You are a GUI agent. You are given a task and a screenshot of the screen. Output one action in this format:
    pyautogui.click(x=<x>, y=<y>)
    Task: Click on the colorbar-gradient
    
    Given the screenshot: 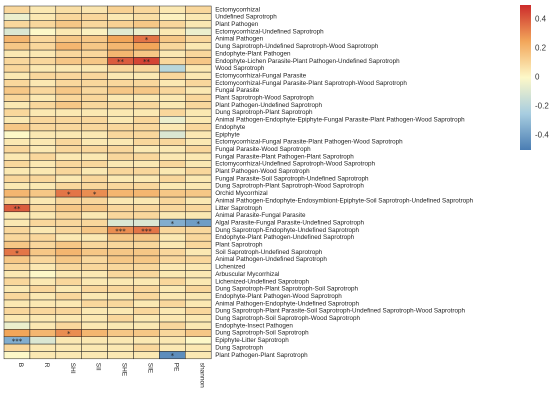 What is the action you would take?
    pyautogui.click(x=525, y=77)
    